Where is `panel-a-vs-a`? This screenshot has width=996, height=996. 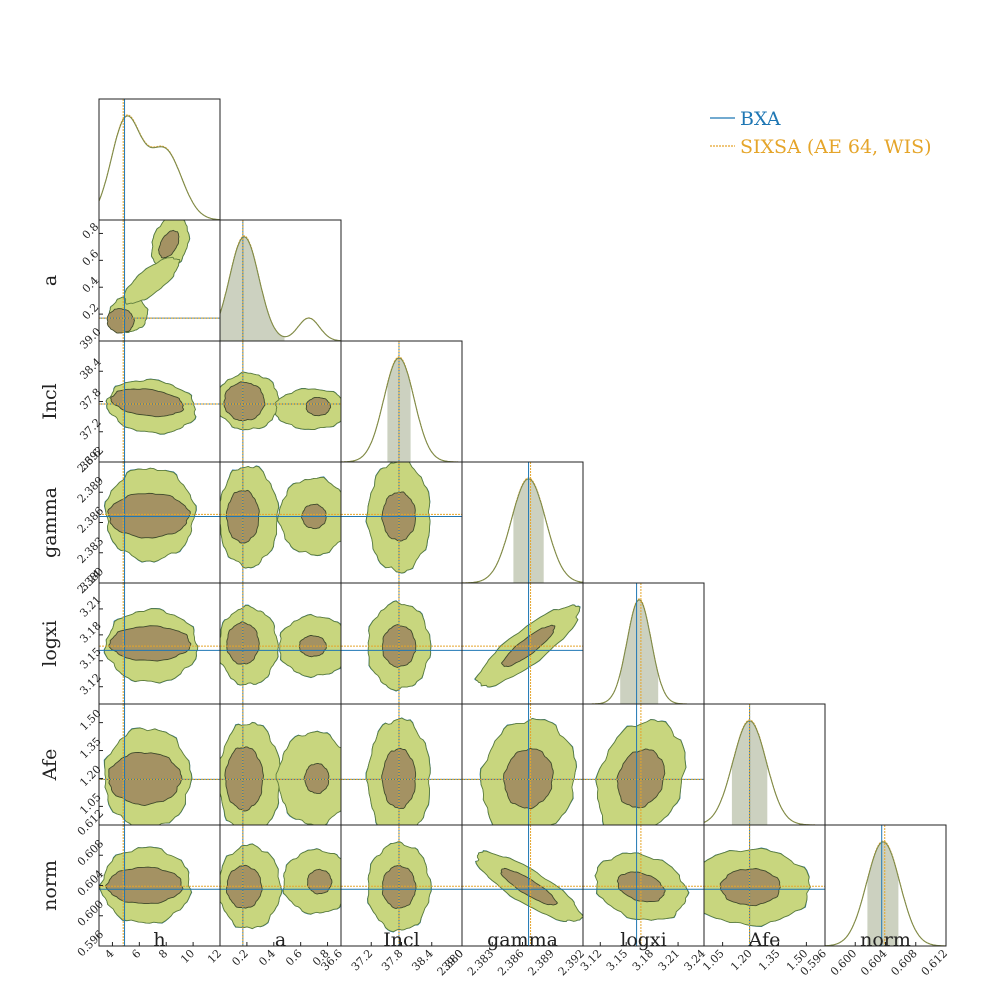
panel-a-vs-a is located at coordinates (280, 280).